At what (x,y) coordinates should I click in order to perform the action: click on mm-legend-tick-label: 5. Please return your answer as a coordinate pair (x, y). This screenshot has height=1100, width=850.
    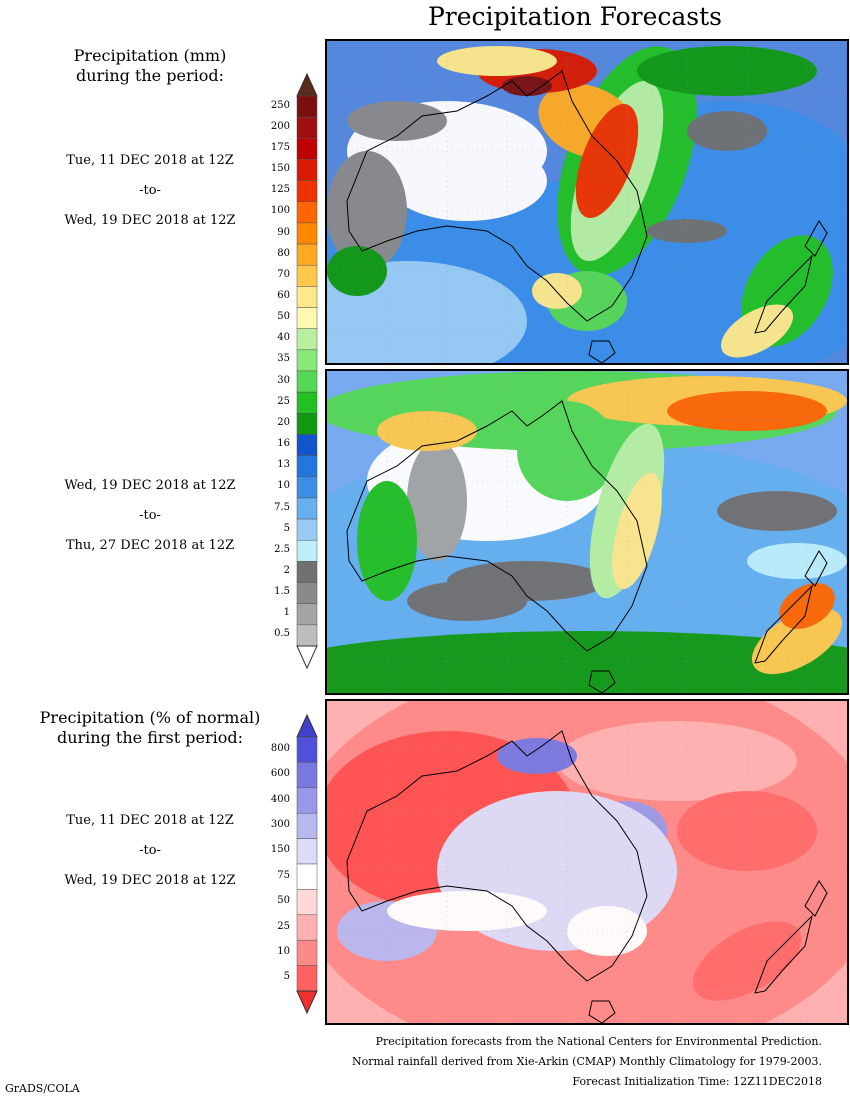
    Looking at the image, I should click on (286, 528).